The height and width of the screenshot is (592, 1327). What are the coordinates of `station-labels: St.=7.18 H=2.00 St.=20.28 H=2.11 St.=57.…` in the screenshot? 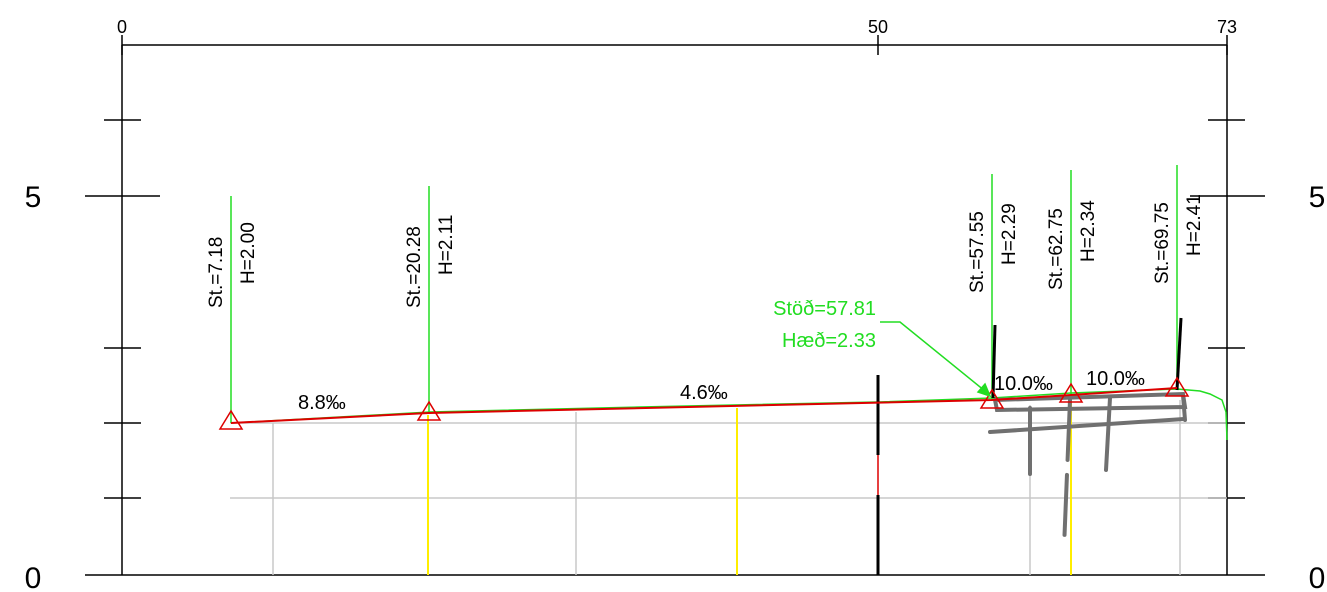 It's located at (705, 251).